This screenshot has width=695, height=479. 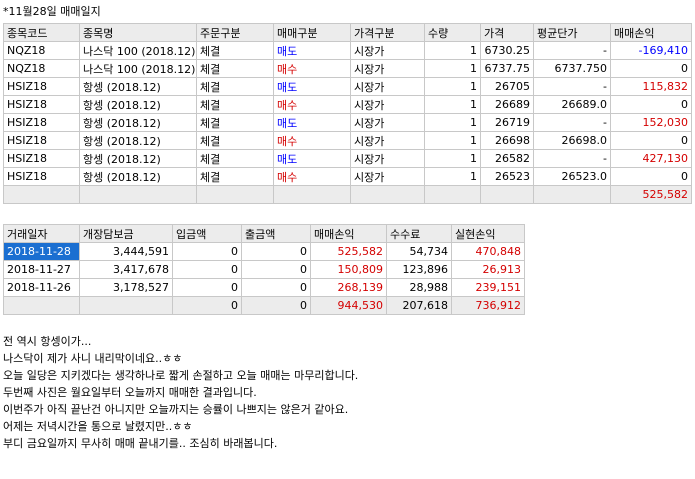 What do you see at coordinates (98, 426) in the screenshot?
I see `note-line: 어제는 저녁시간을 통으로 날렸지만..ㅎㅎ` at bounding box center [98, 426].